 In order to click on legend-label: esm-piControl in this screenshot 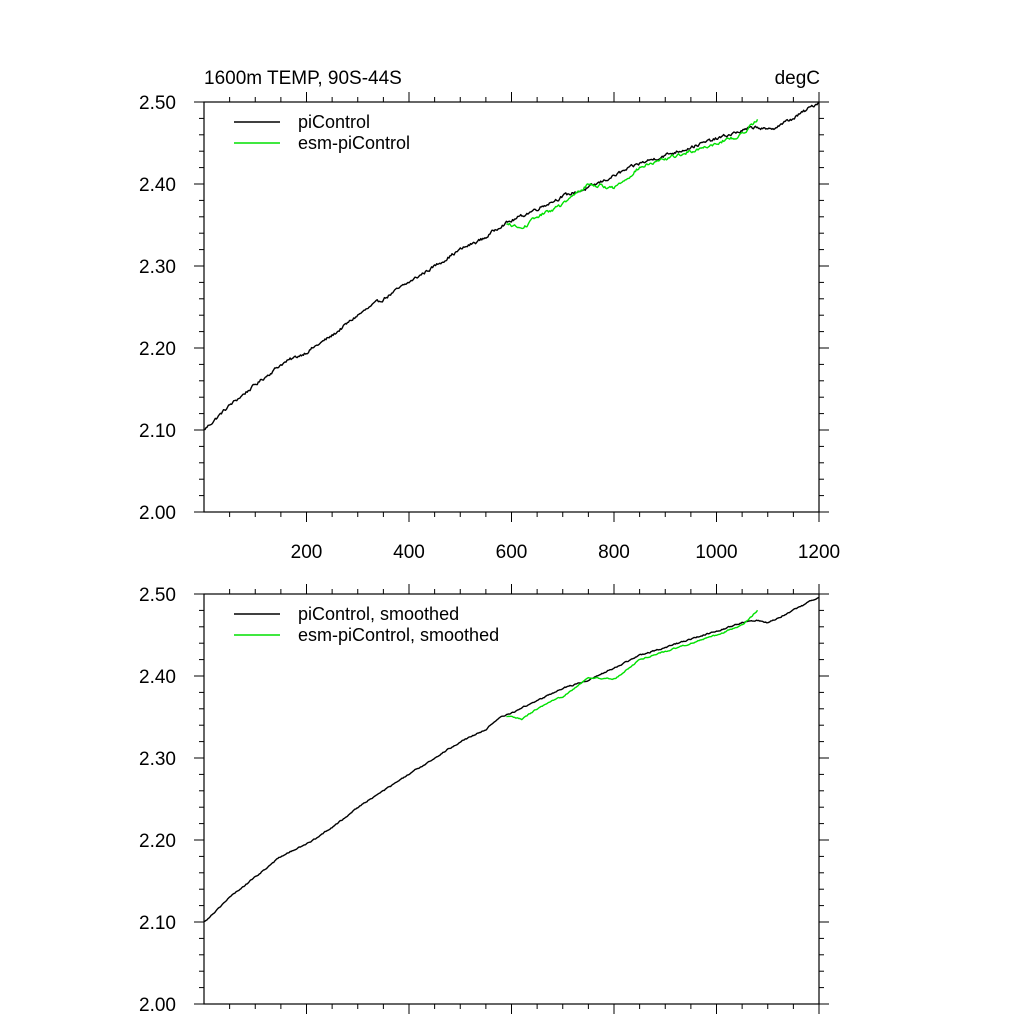, I will do `click(354, 143)`.